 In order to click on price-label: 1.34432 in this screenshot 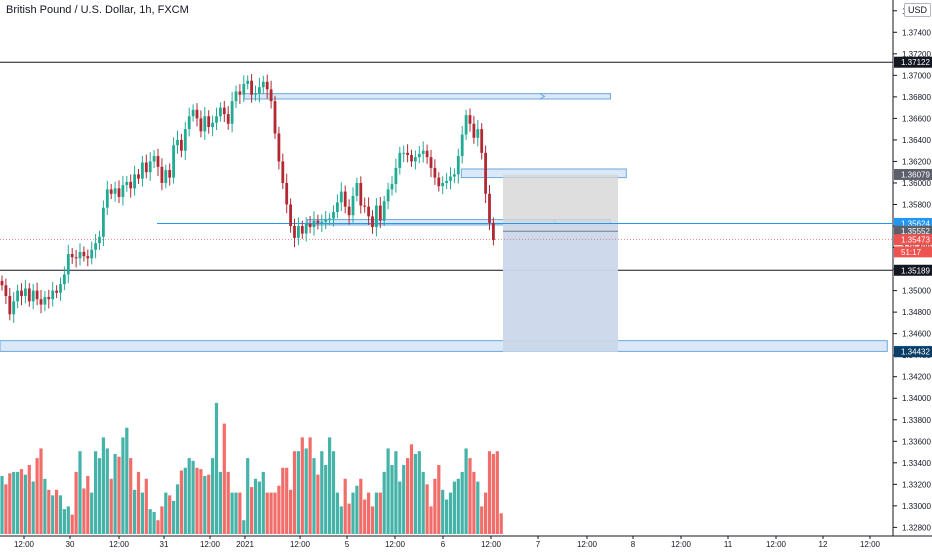, I will do `click(915, 352)`.